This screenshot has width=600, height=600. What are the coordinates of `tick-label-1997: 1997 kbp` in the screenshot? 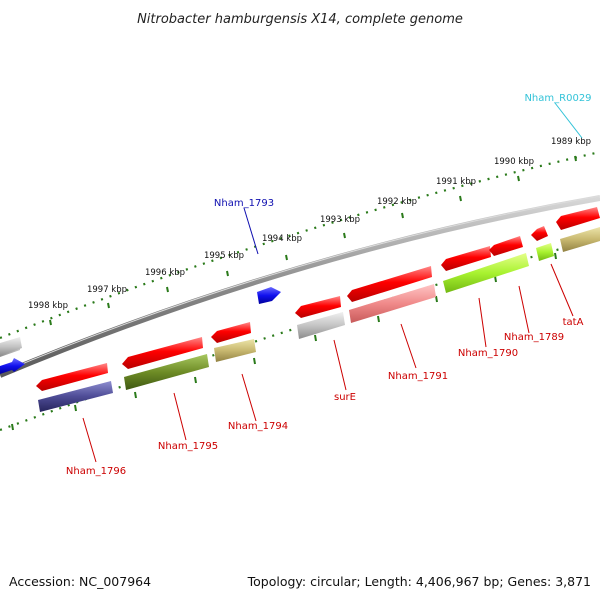 It's located at (107, 290).